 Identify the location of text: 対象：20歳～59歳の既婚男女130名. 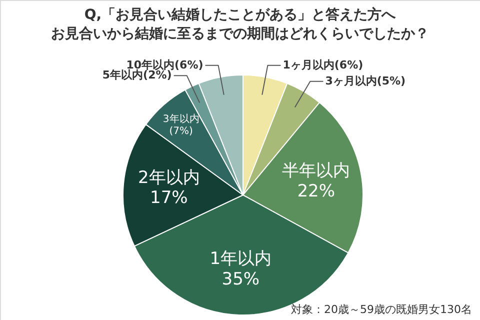
(381, 309).